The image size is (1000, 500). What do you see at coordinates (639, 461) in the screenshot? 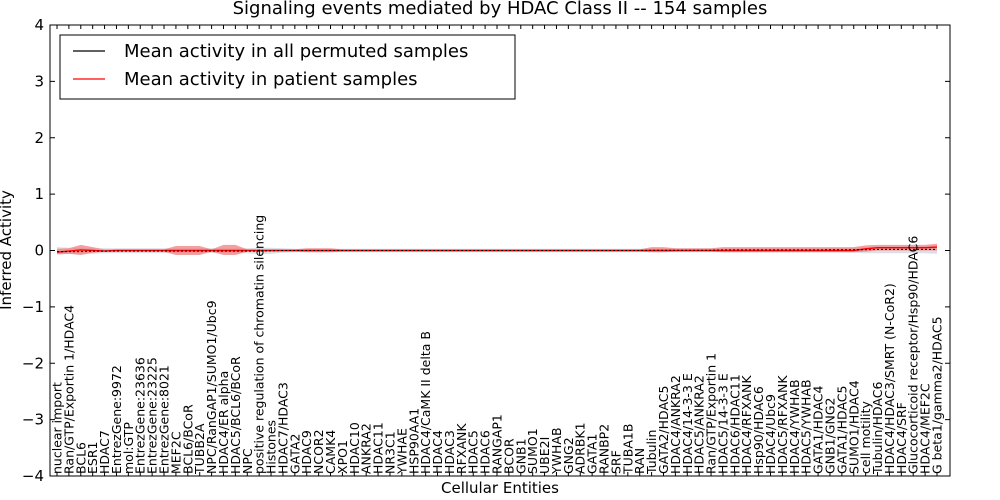
I see `x-tick-label: RAN` at bounding box center [639, 461].